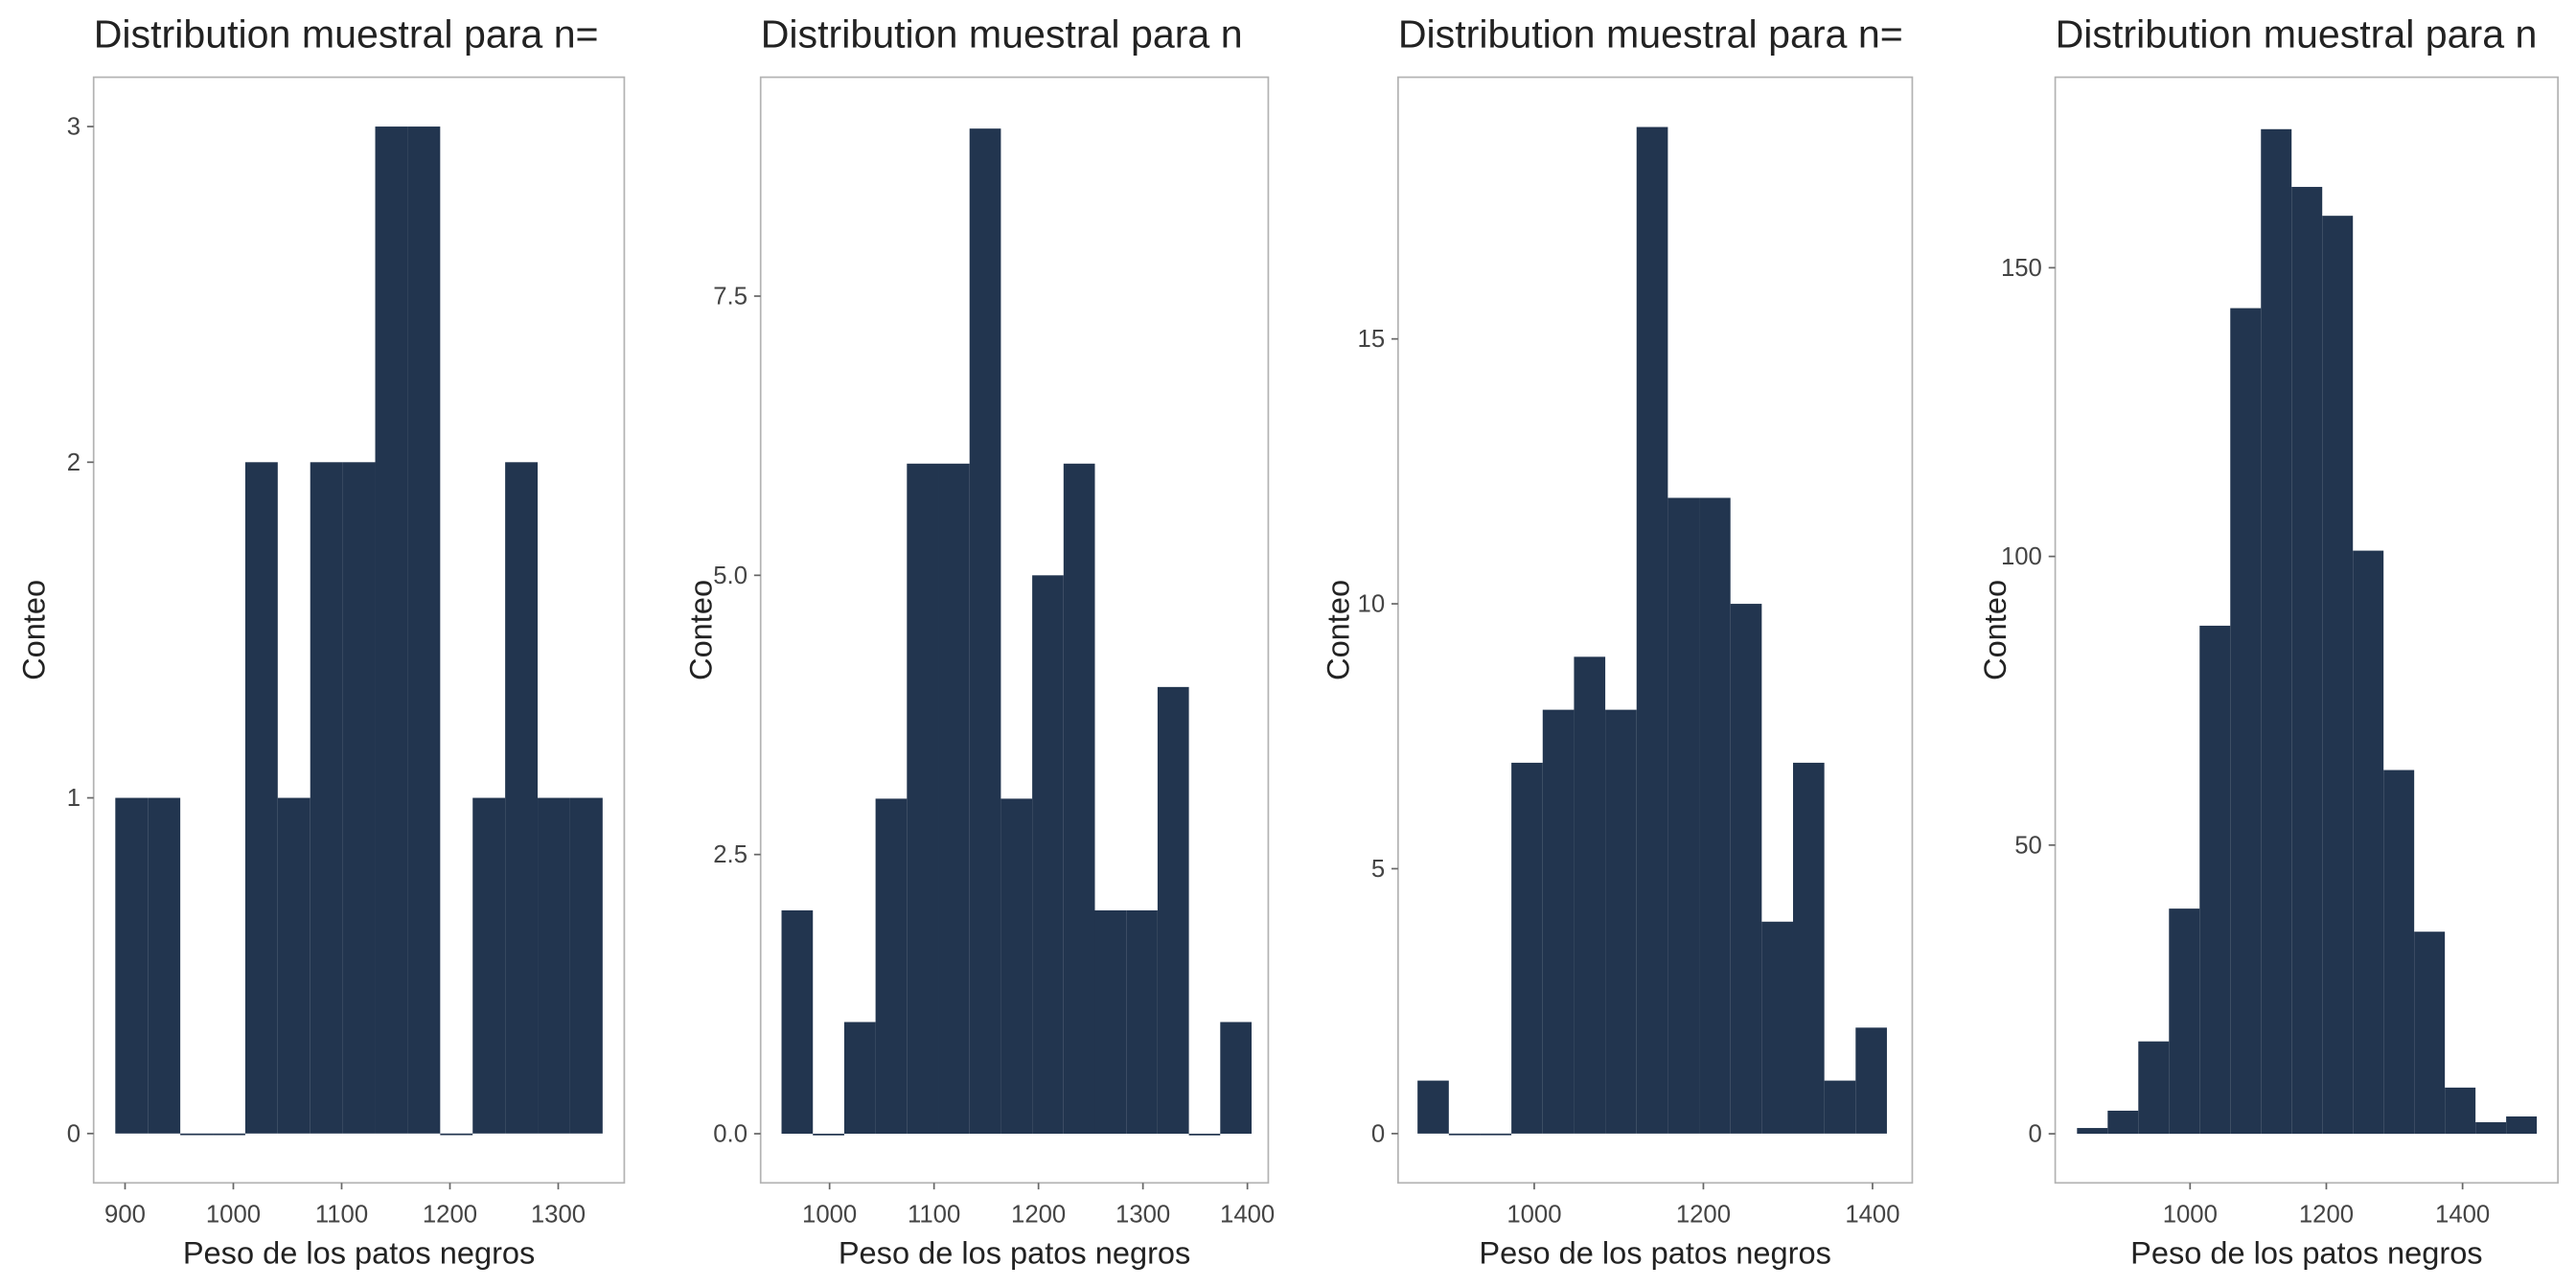 This screenshot has width=2576, height=1288. Describe the element at coordinates (730, 1134) in the screenshot. I see `y-tick-label: 0.0` at that location.